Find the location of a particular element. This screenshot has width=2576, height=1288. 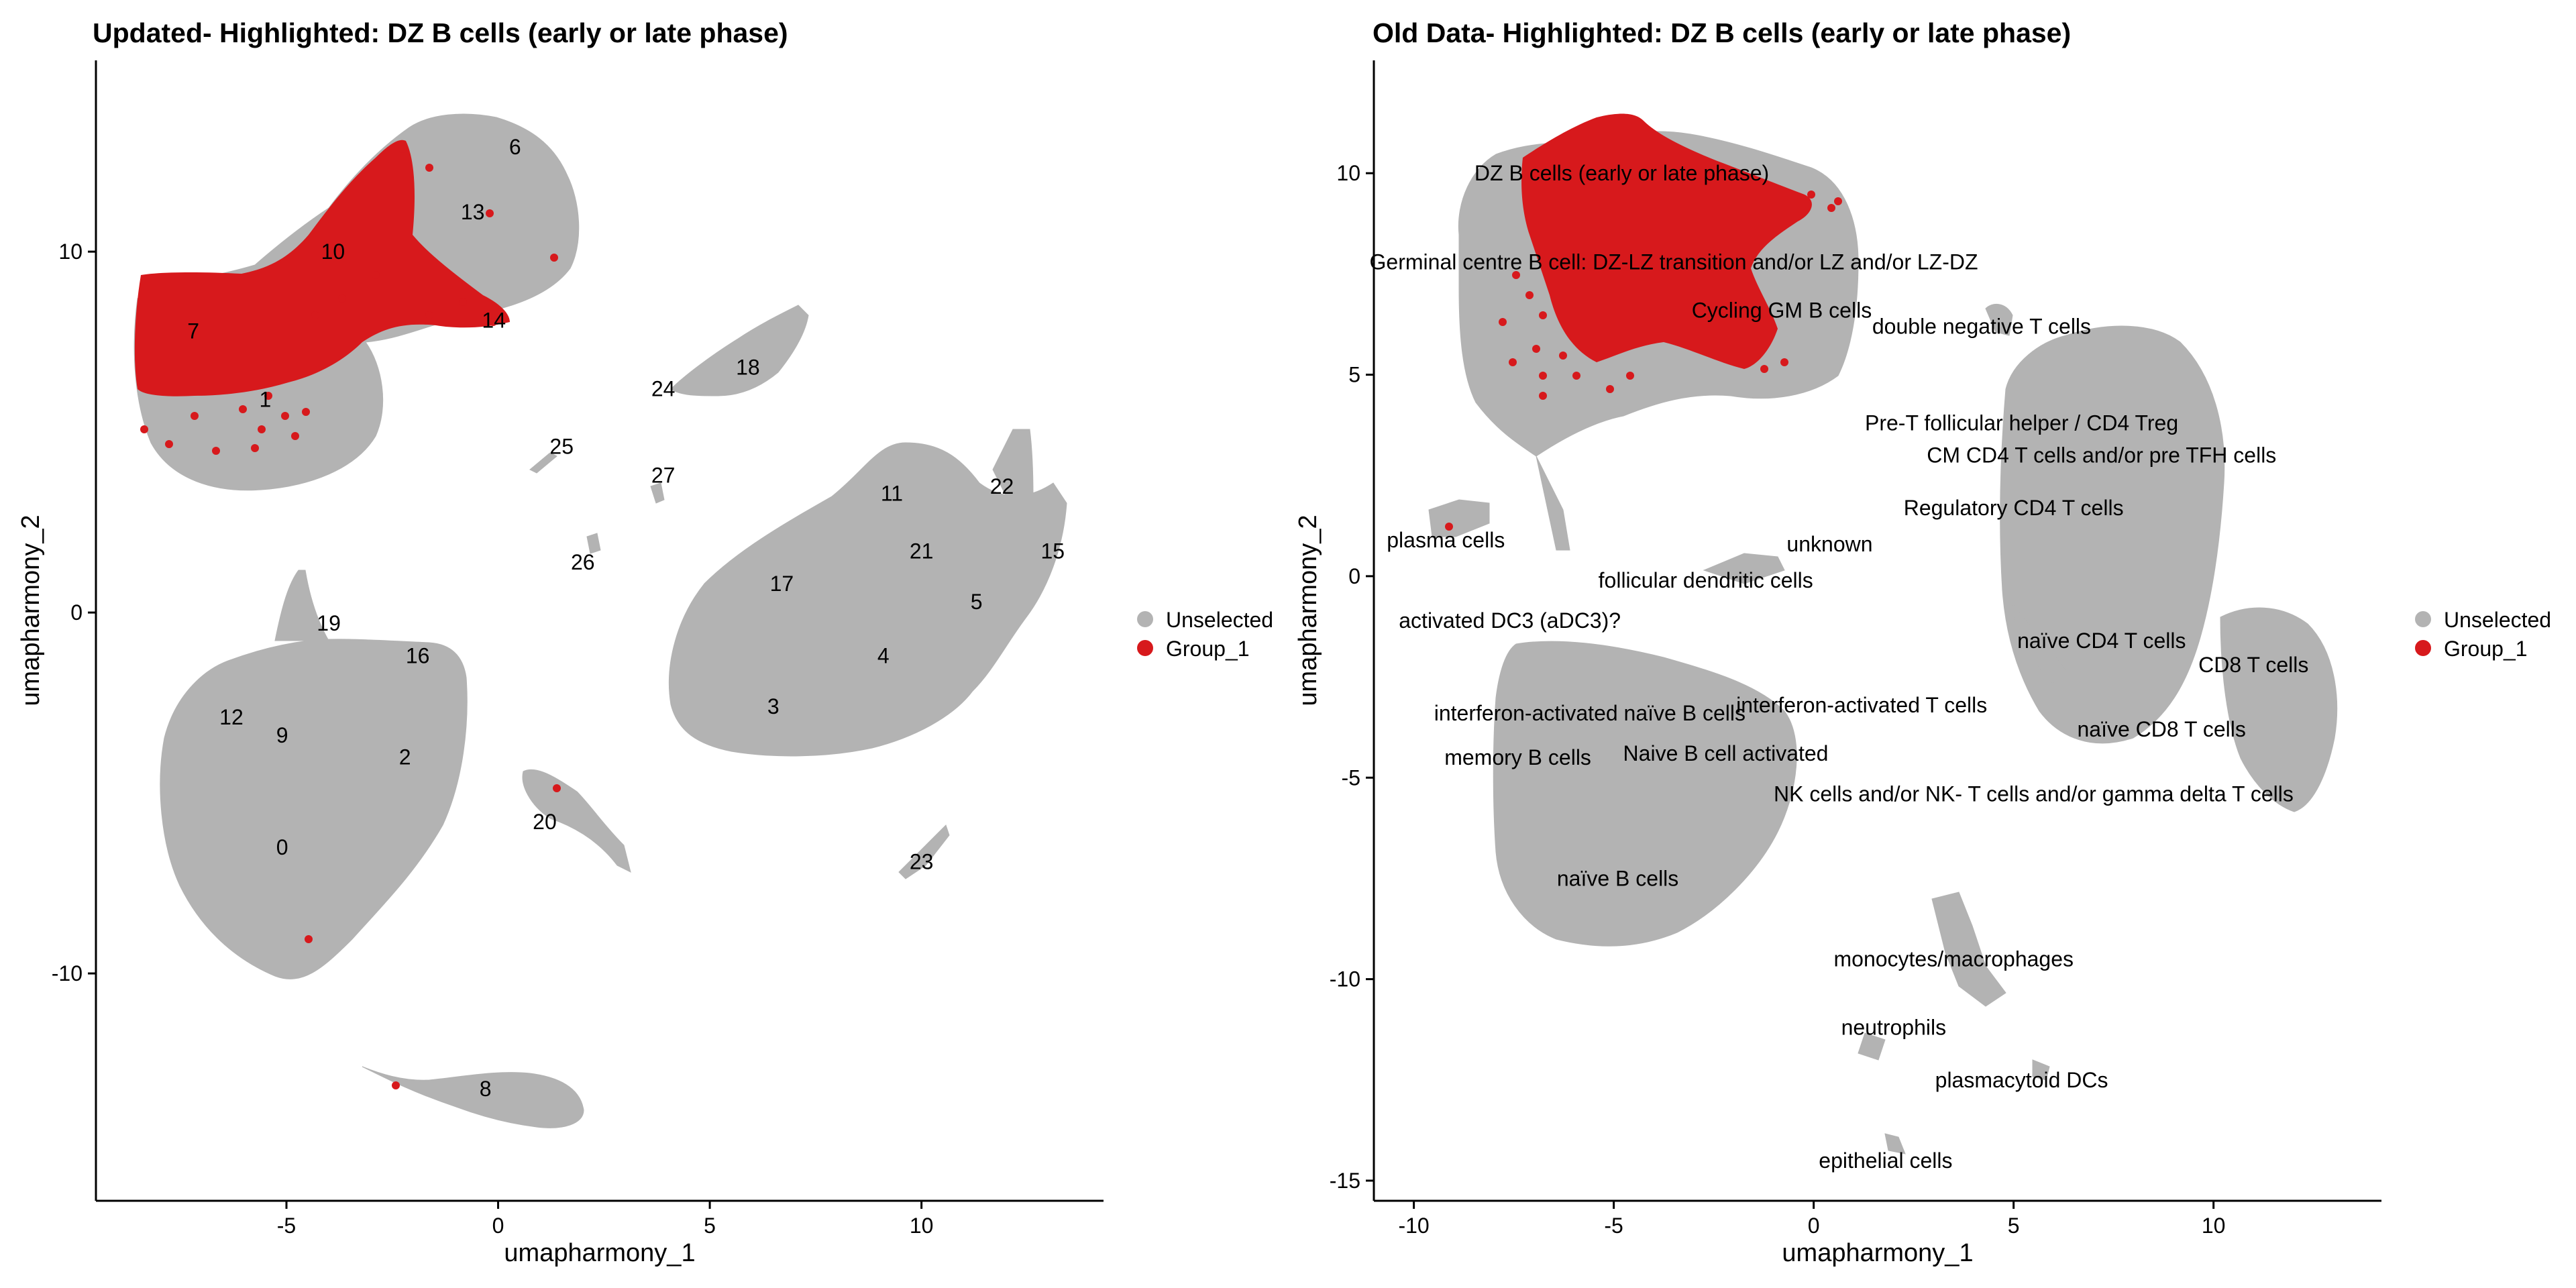

right-group1-scatter-dots is located at coordinates (1643, 361).